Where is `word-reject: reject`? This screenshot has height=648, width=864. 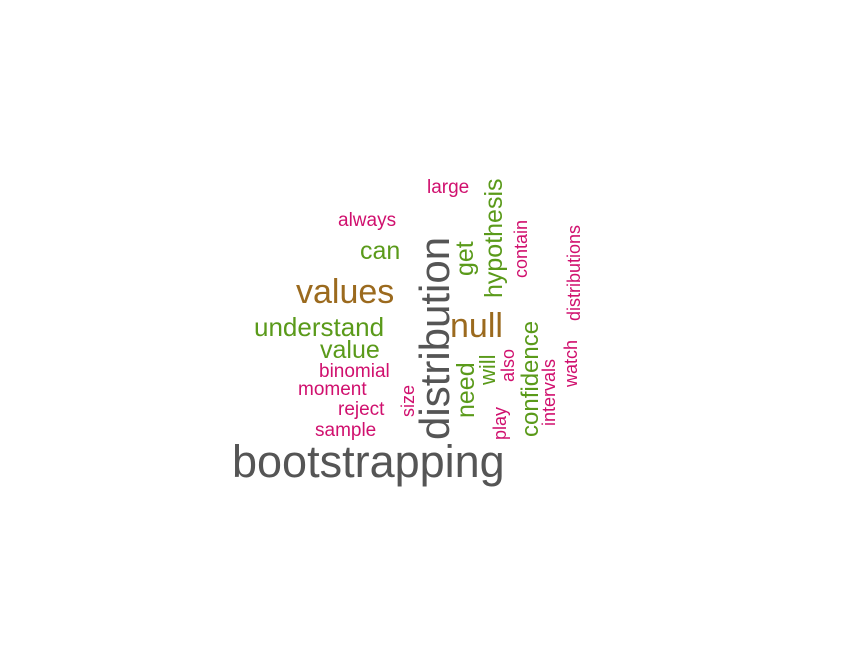
word-reject: reject is located at coordinates (361, 409).